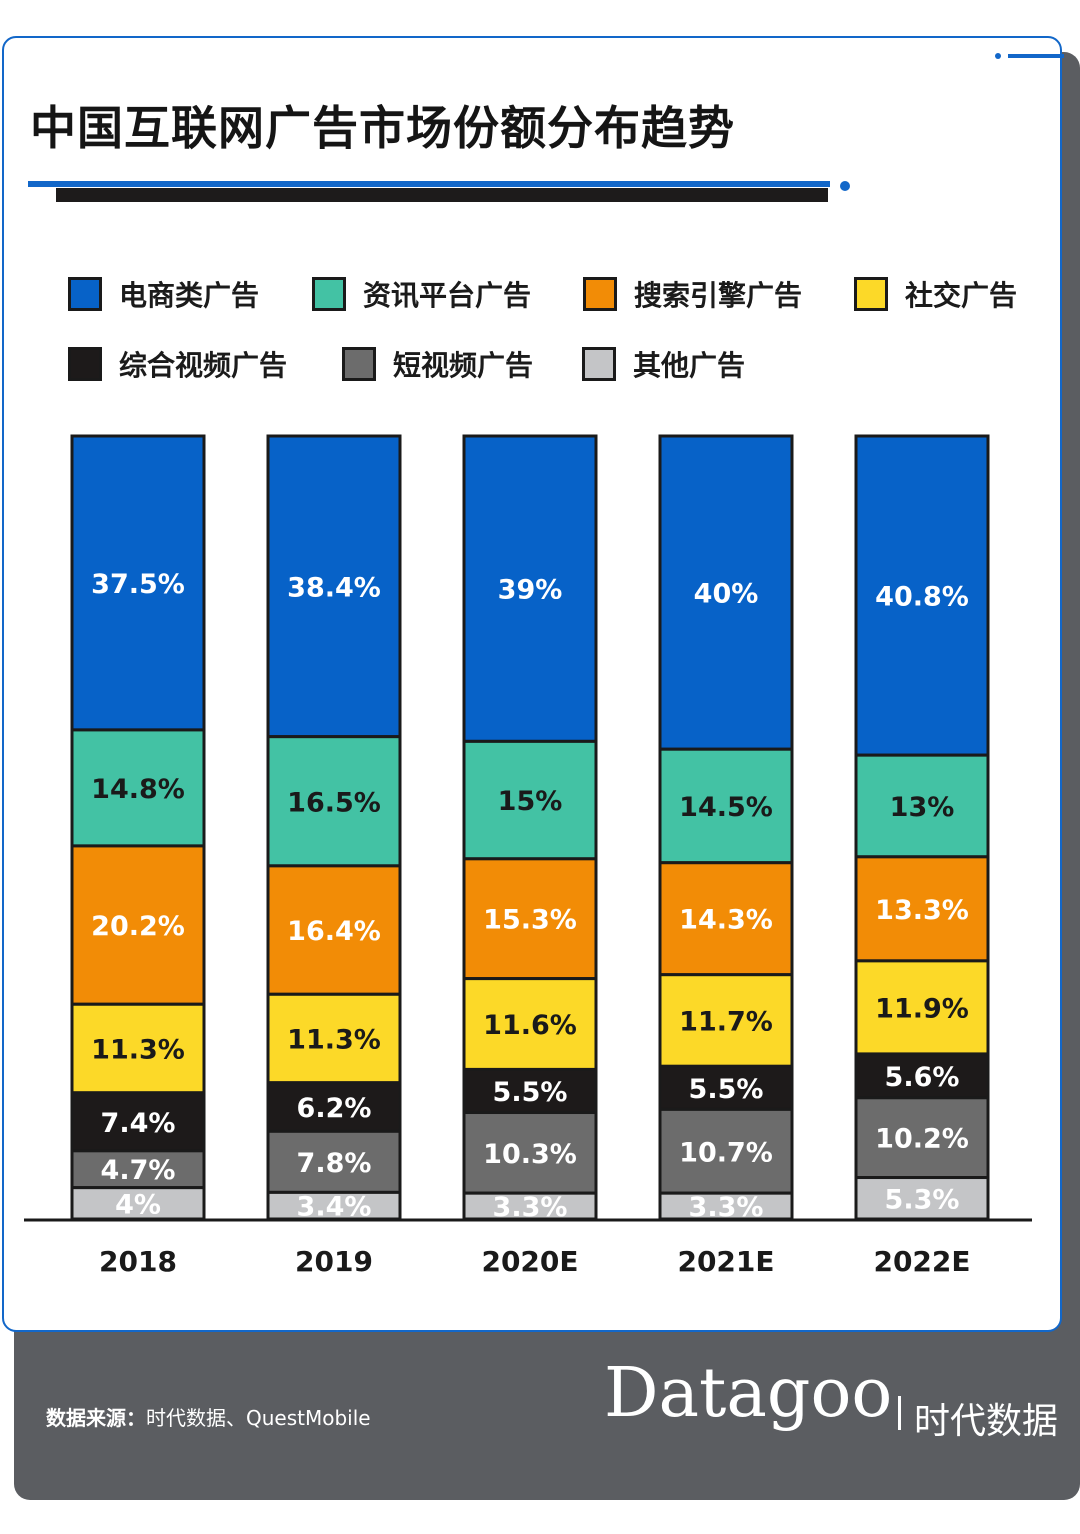 The height and width of the screenshot is (1534, 1080). I want to click on data-label: 40.8%, so click(922, 597).